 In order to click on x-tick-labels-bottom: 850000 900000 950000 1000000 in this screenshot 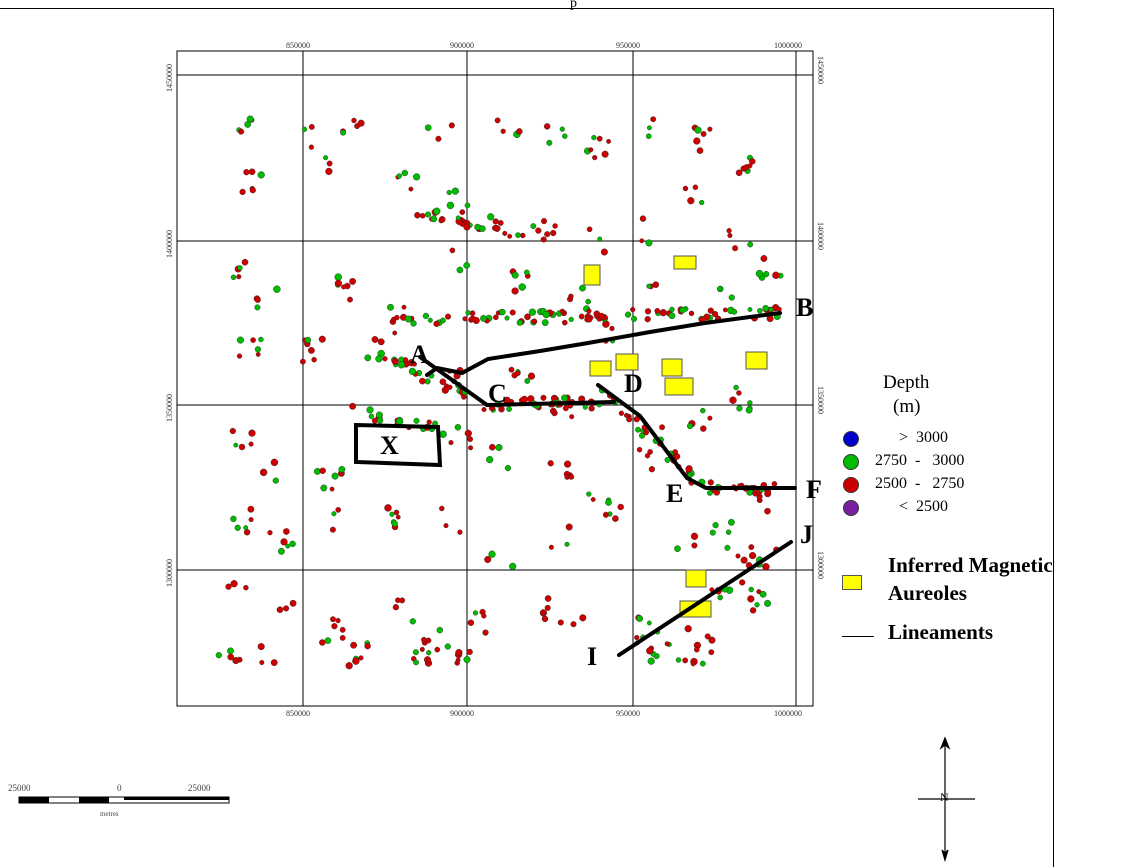, I will do `click(544, 713)`.